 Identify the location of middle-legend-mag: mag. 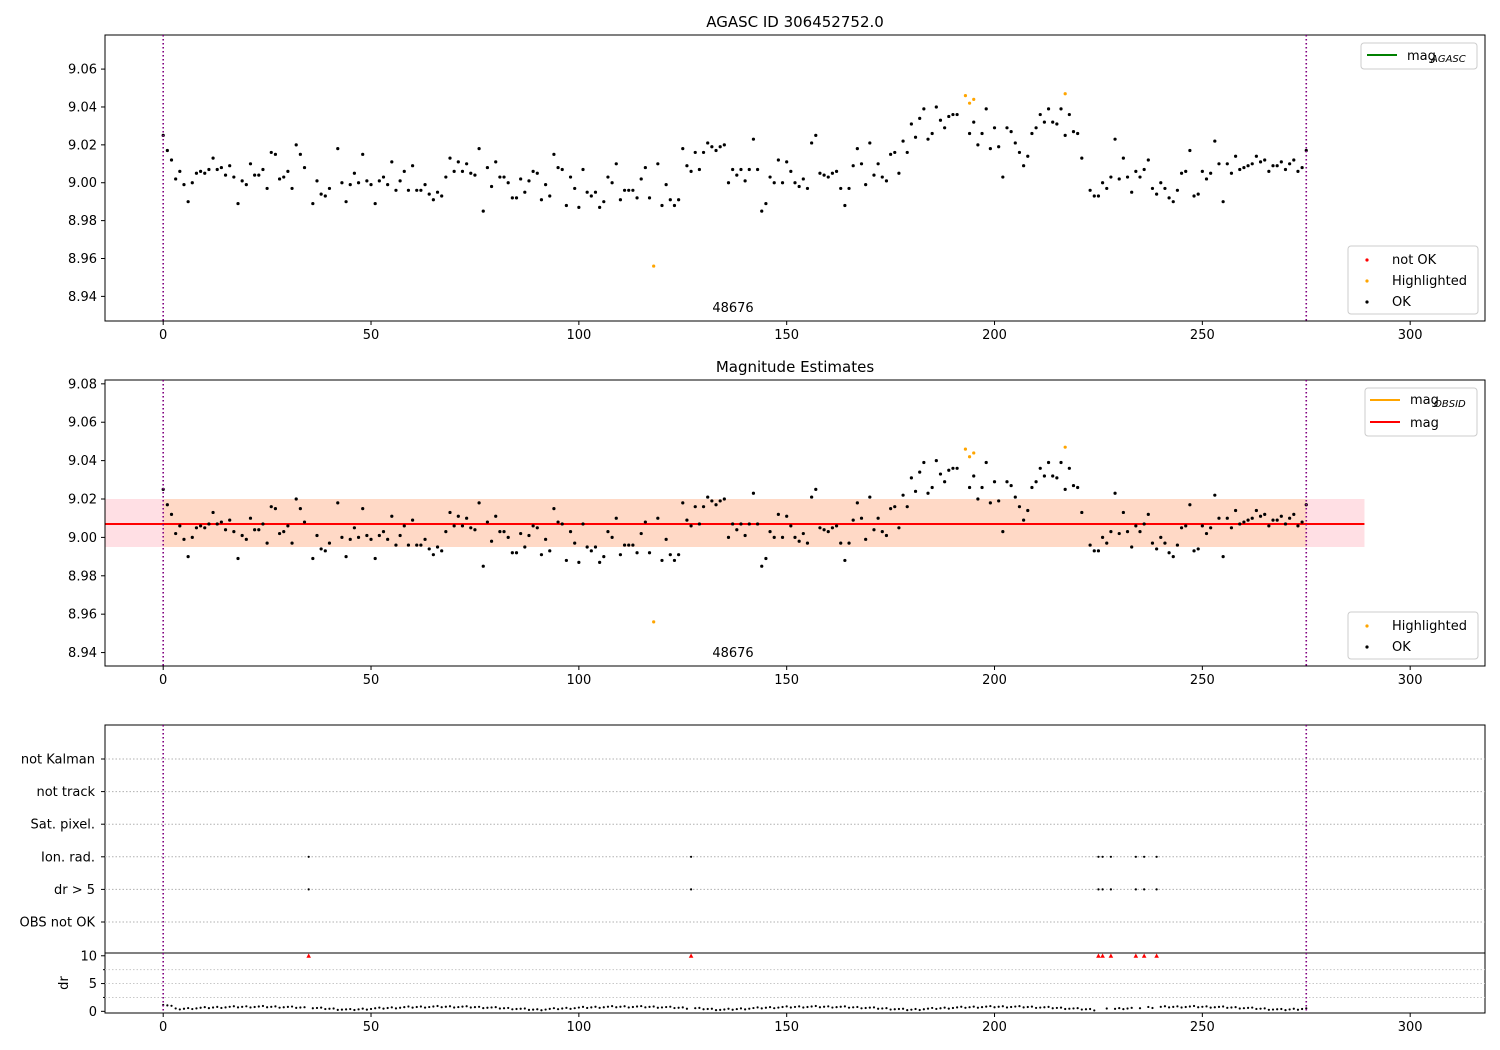
(1424, 423).